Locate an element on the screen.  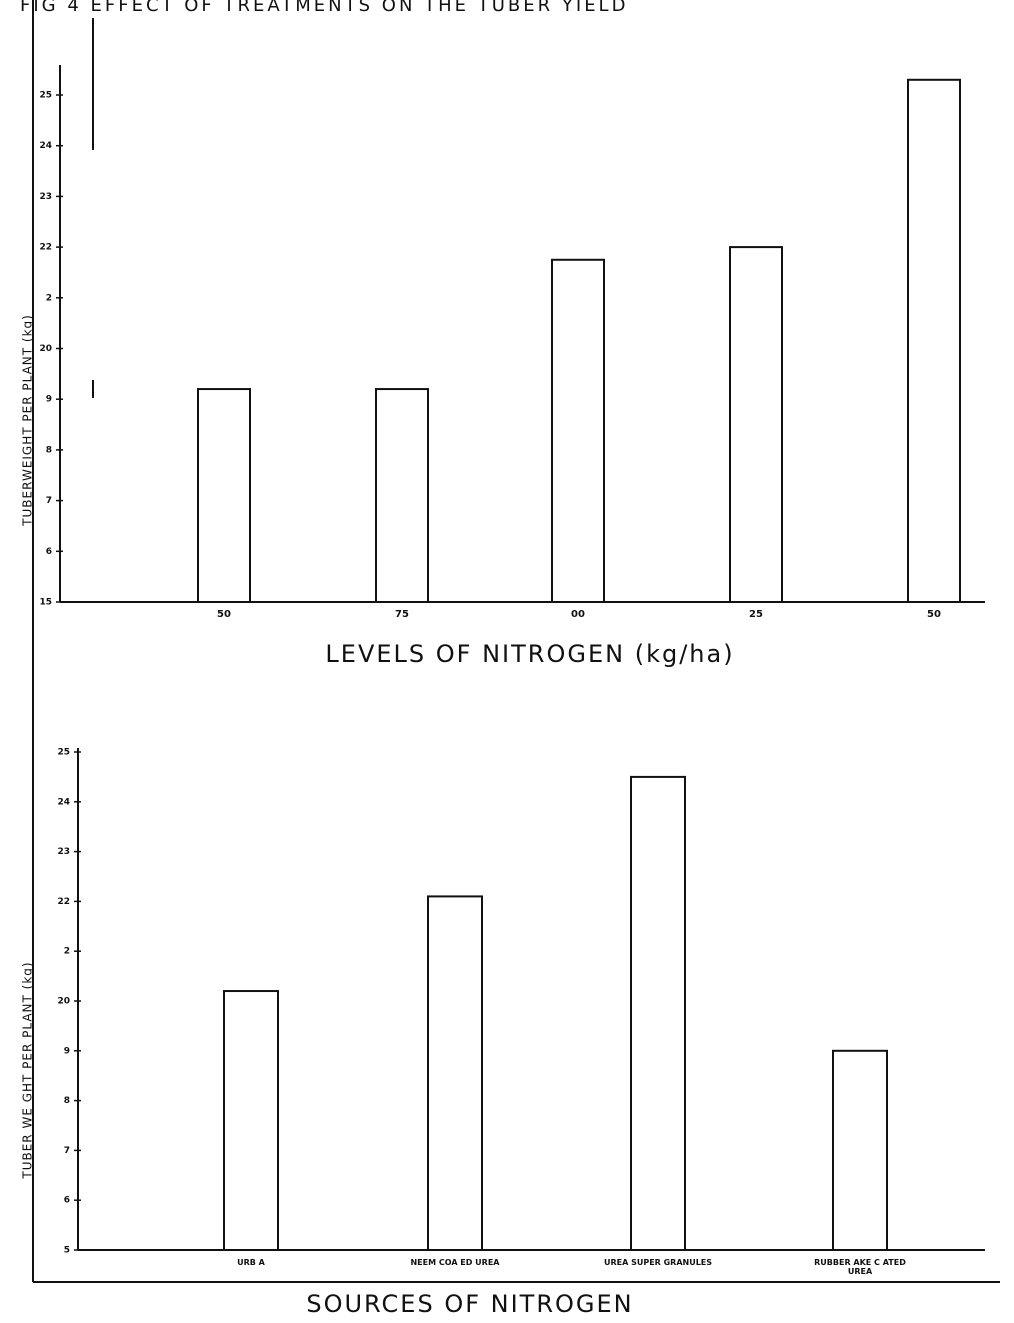
x-tick-label: 25 is located at coordinates (756, 614).